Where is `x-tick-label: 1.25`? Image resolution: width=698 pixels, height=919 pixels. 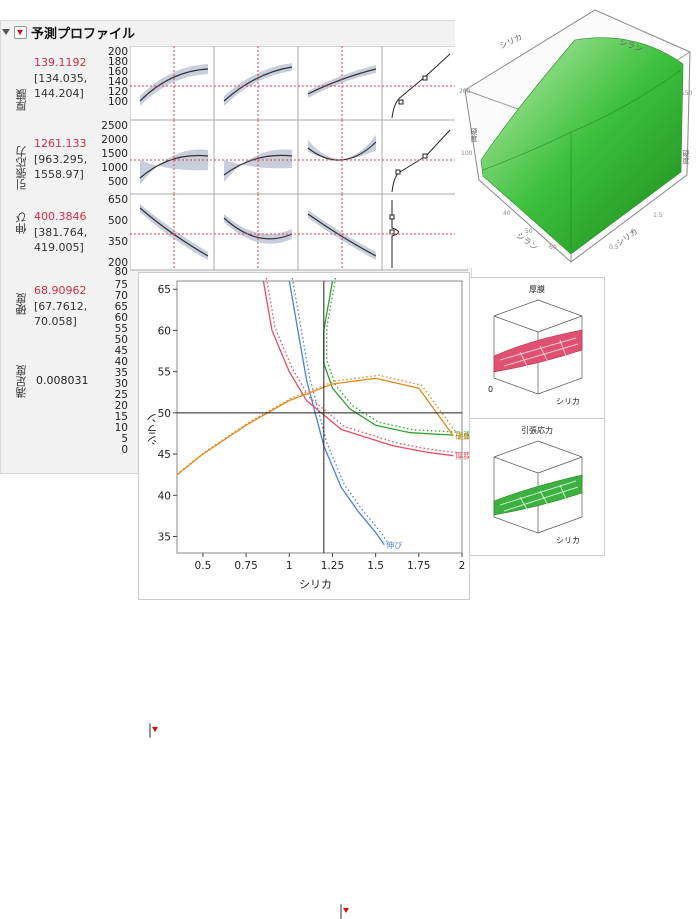
x-tick-label: 1.25 is located at coordinates (332, 566).